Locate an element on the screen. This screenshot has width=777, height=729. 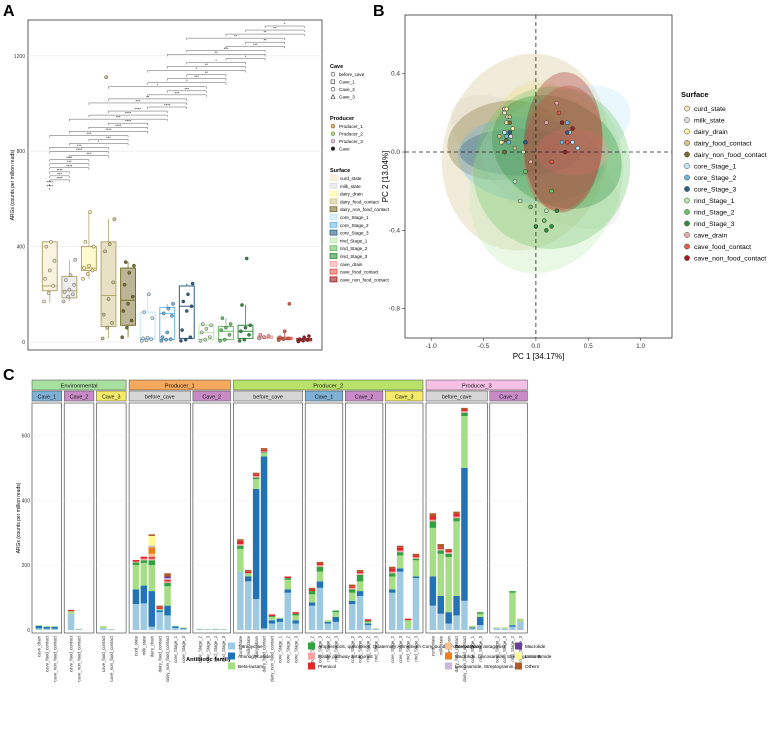
x-tick-label: core_Stage_1 is located at coordinates (472, 648).